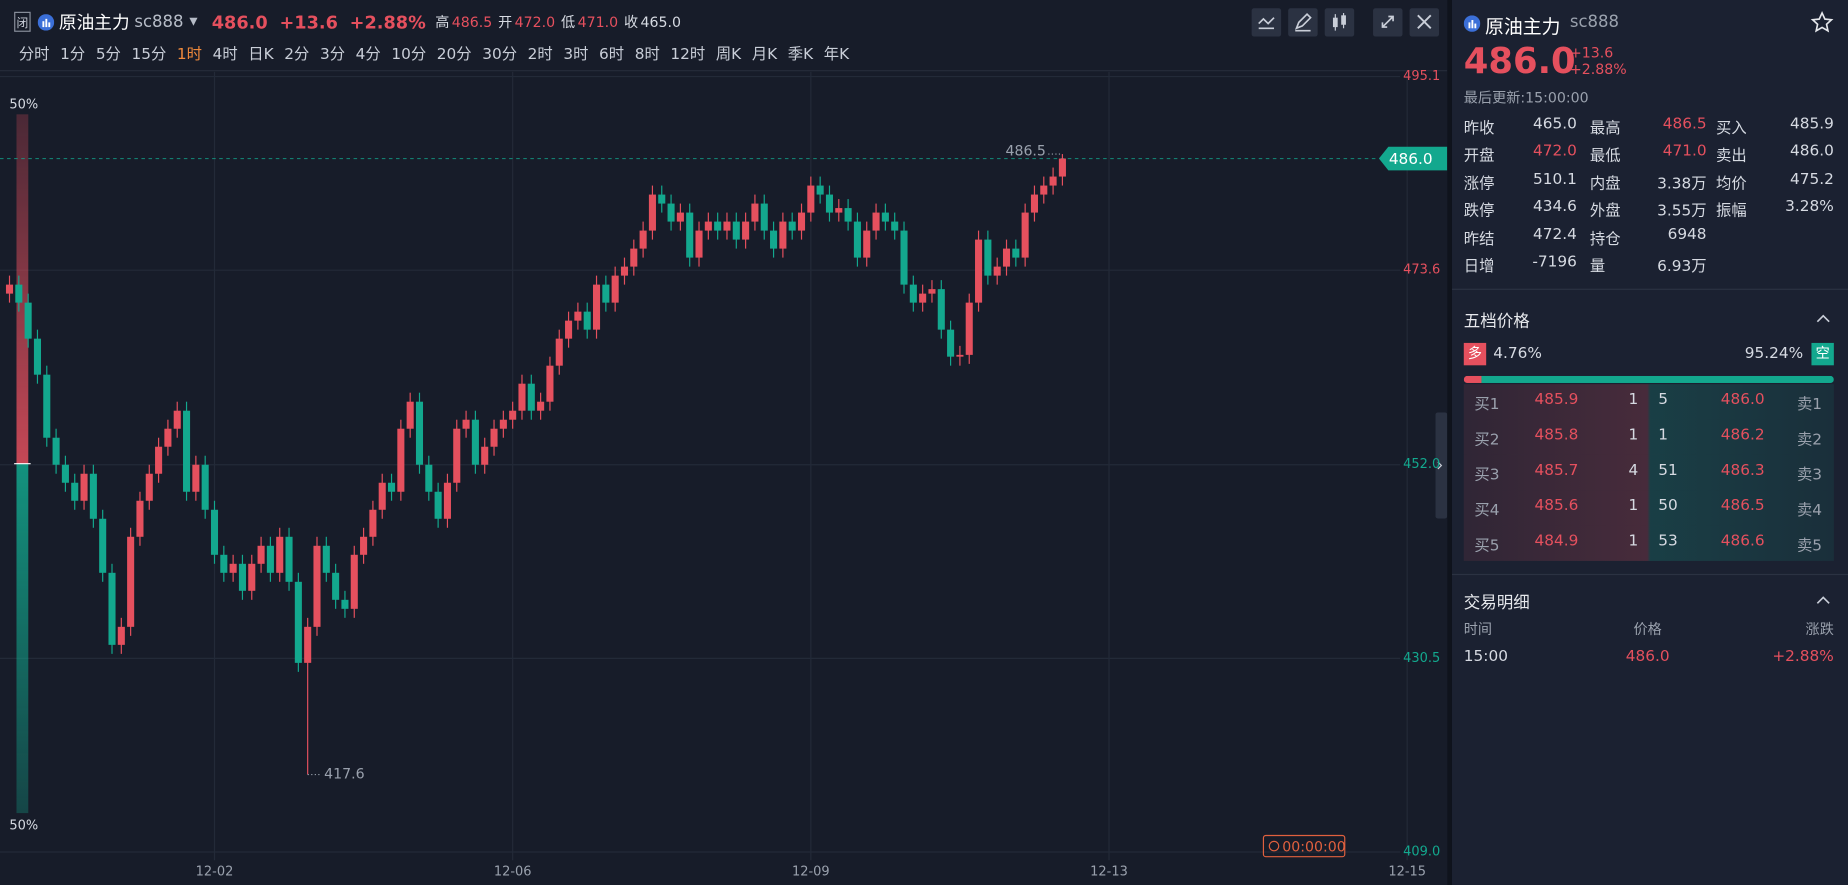 Image resolution: width=1848 pixels, height=885 pixels. I want to click on divider, so click(1449, 442).